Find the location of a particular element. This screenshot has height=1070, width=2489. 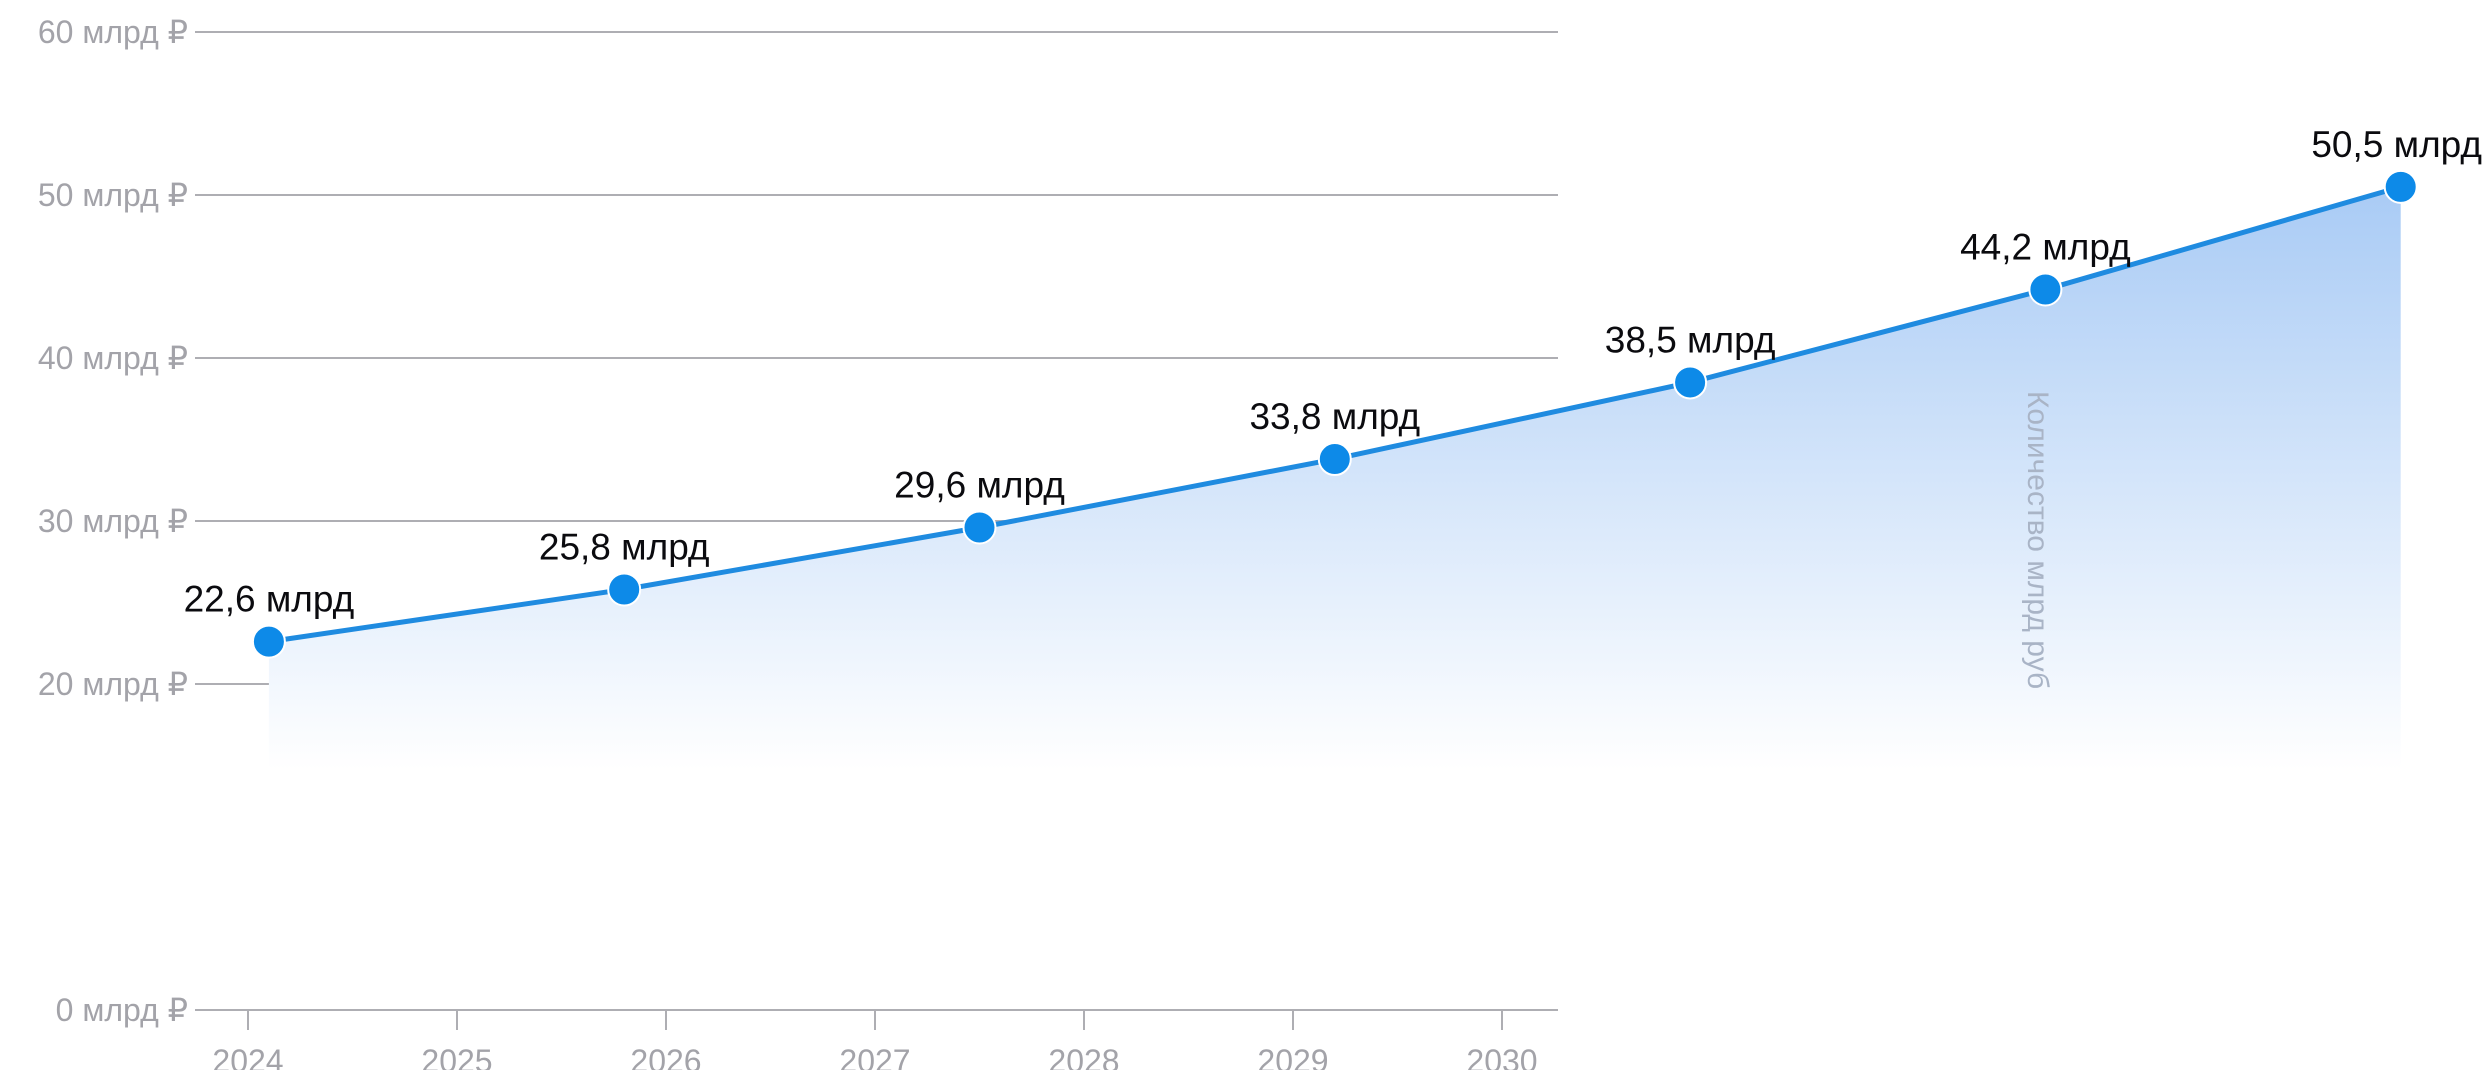

x-tick-label: 2027 is located at coordinates (874, 1056).